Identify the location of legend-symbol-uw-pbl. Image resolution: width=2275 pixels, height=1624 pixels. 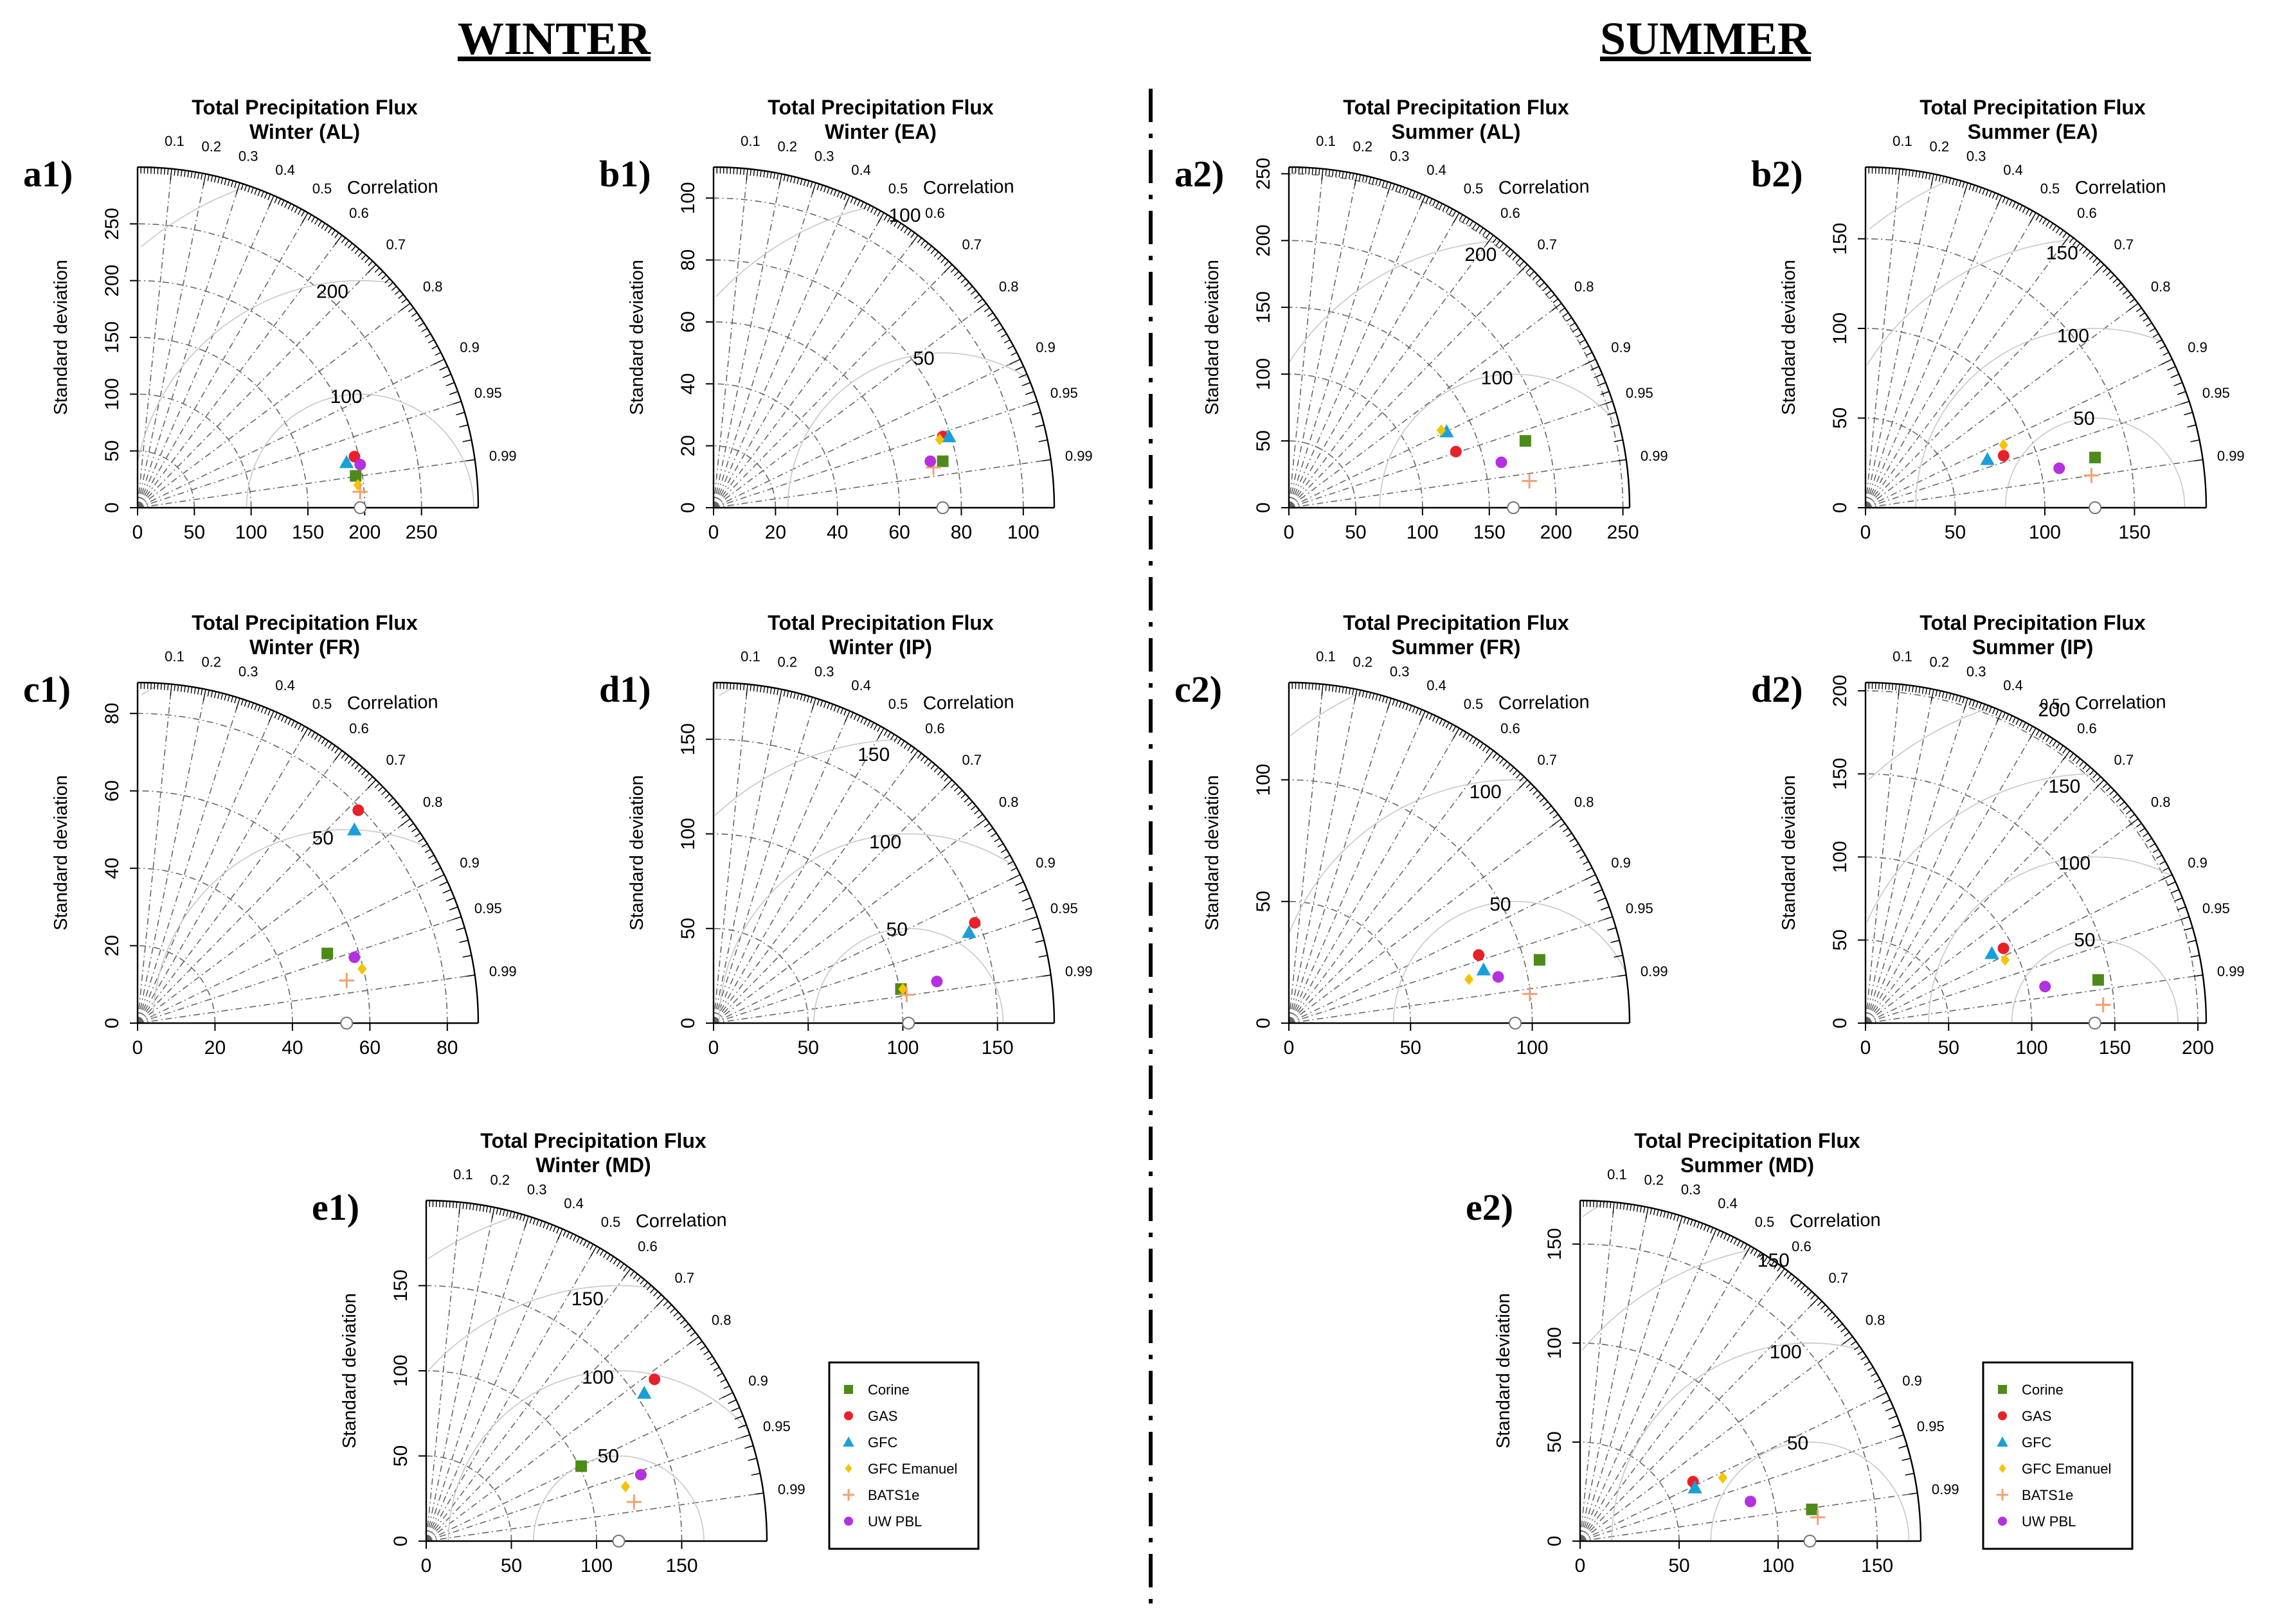
(848, 1521).